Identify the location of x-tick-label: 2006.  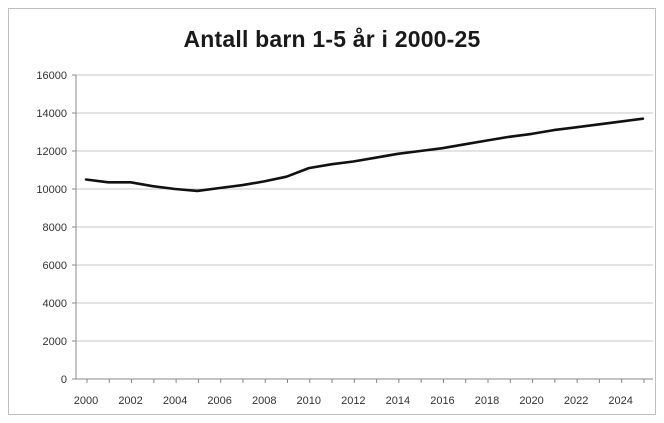
(219, 401).